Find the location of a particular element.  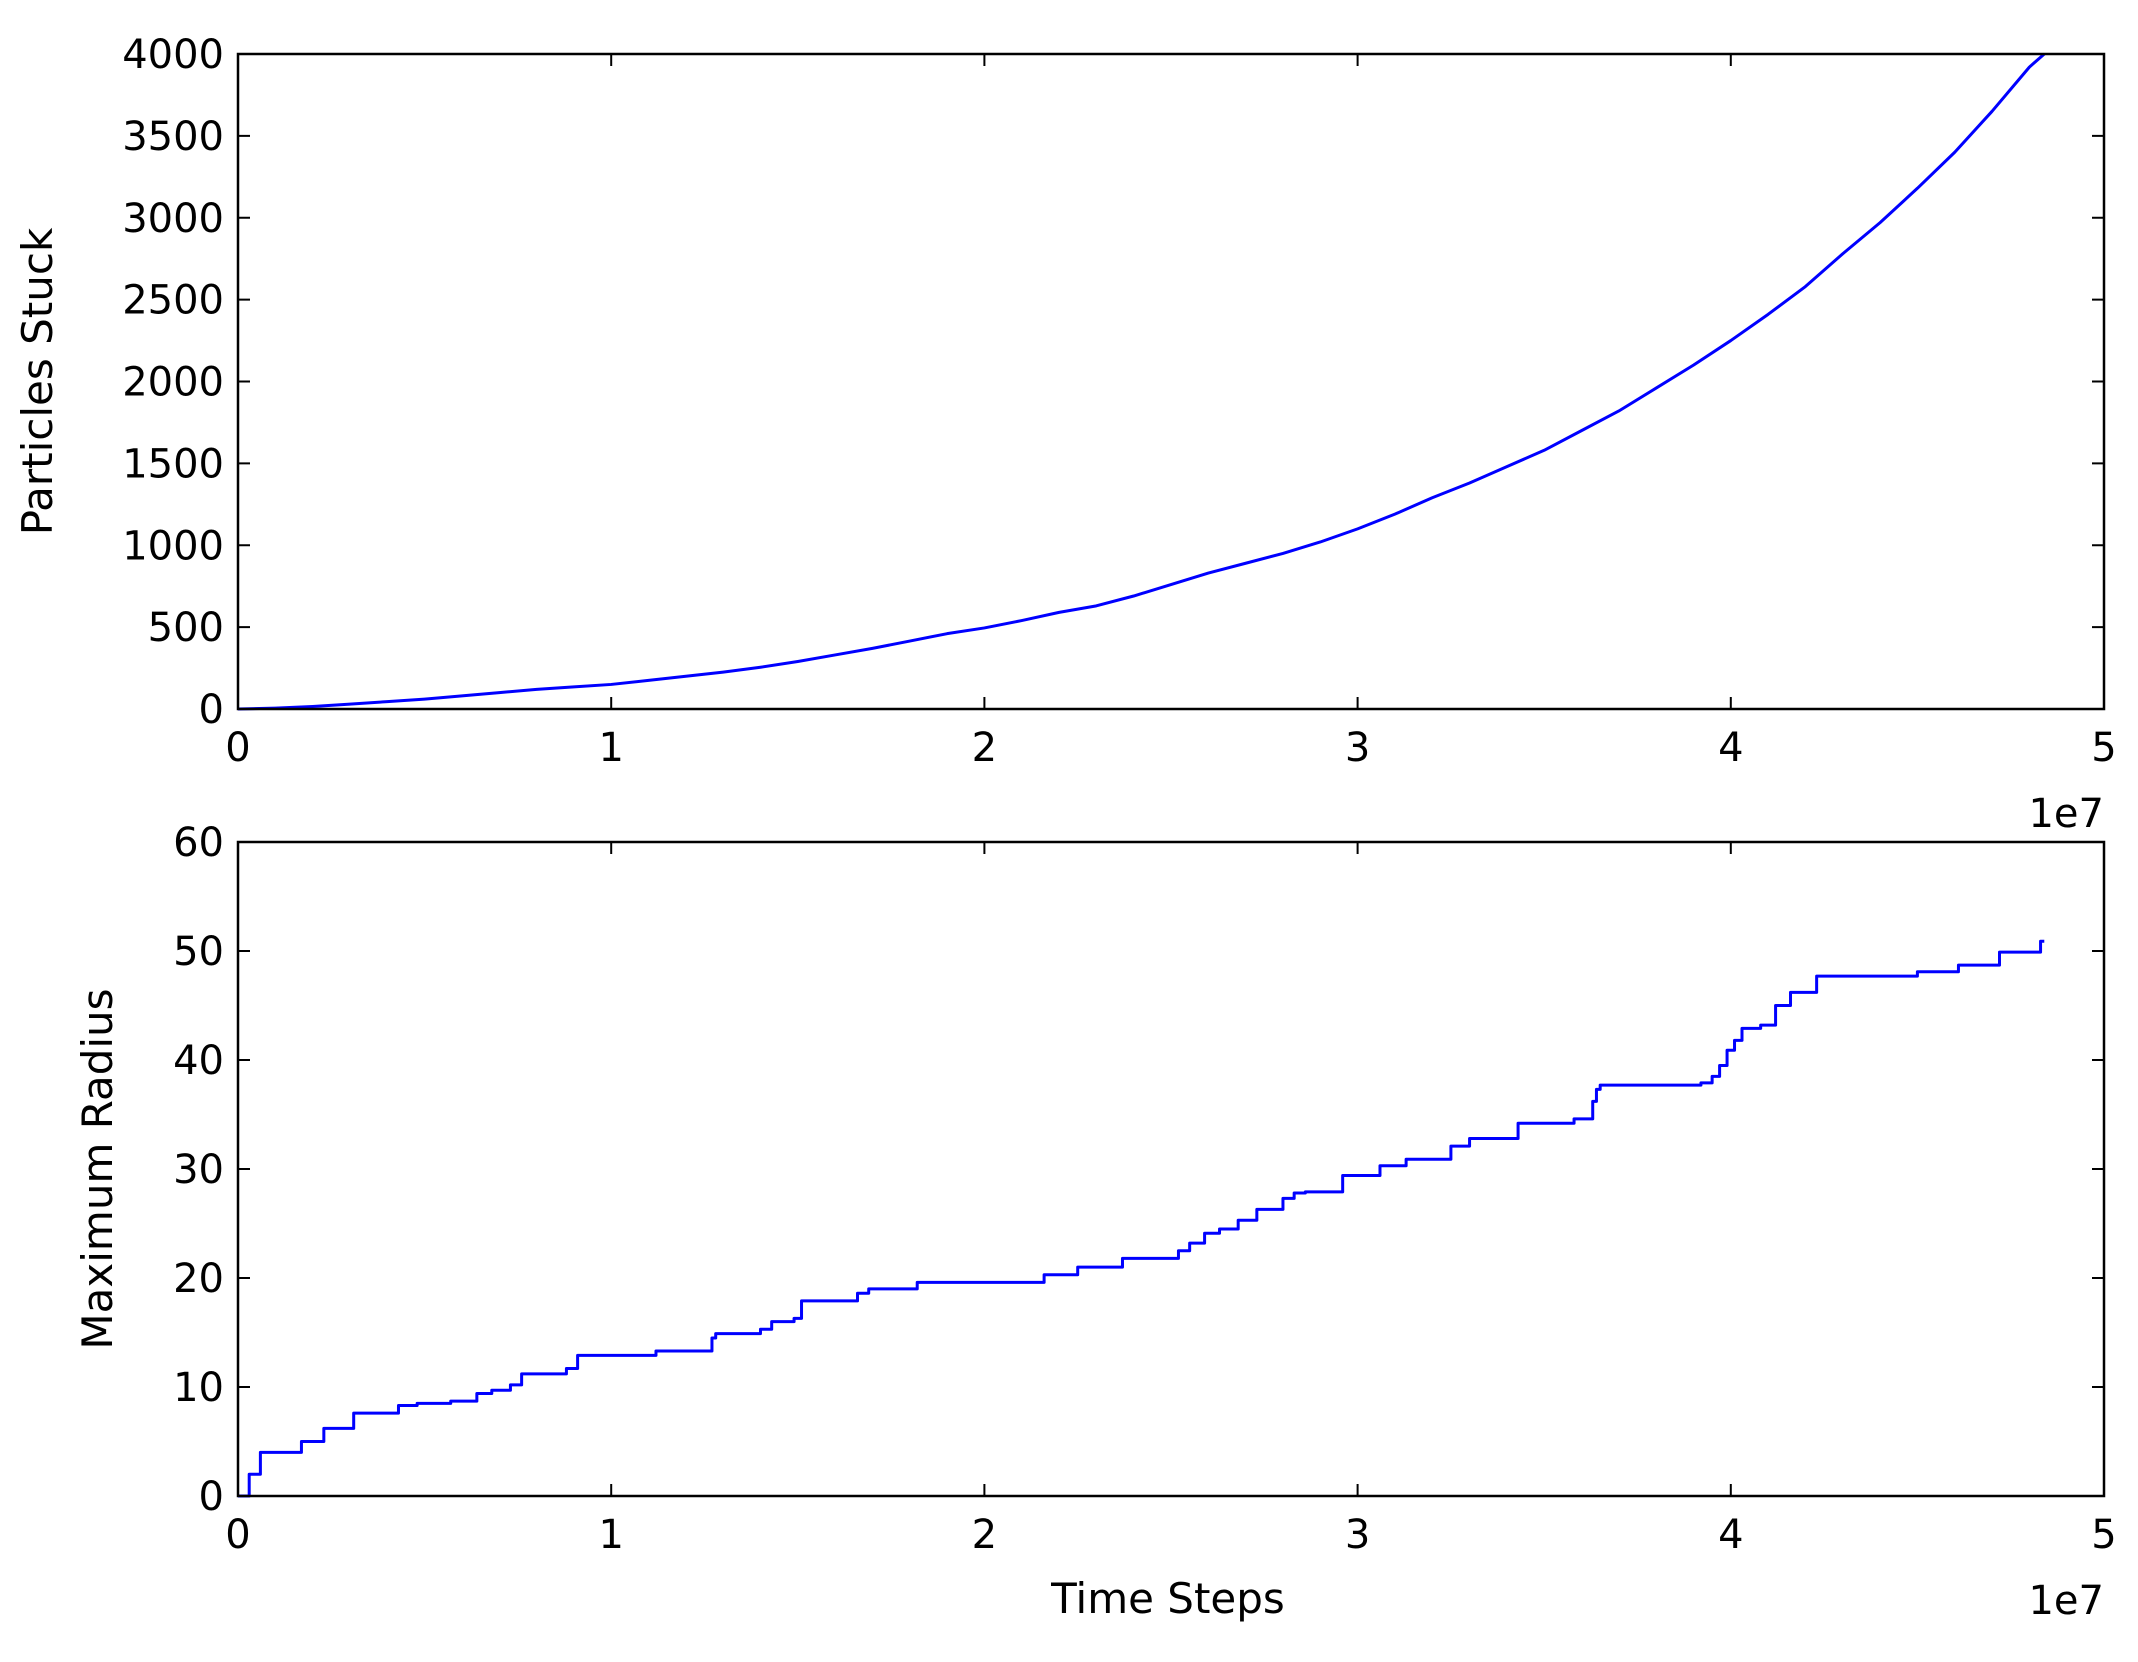

y-tick-label: 50 is located at coordinates (198, 952).